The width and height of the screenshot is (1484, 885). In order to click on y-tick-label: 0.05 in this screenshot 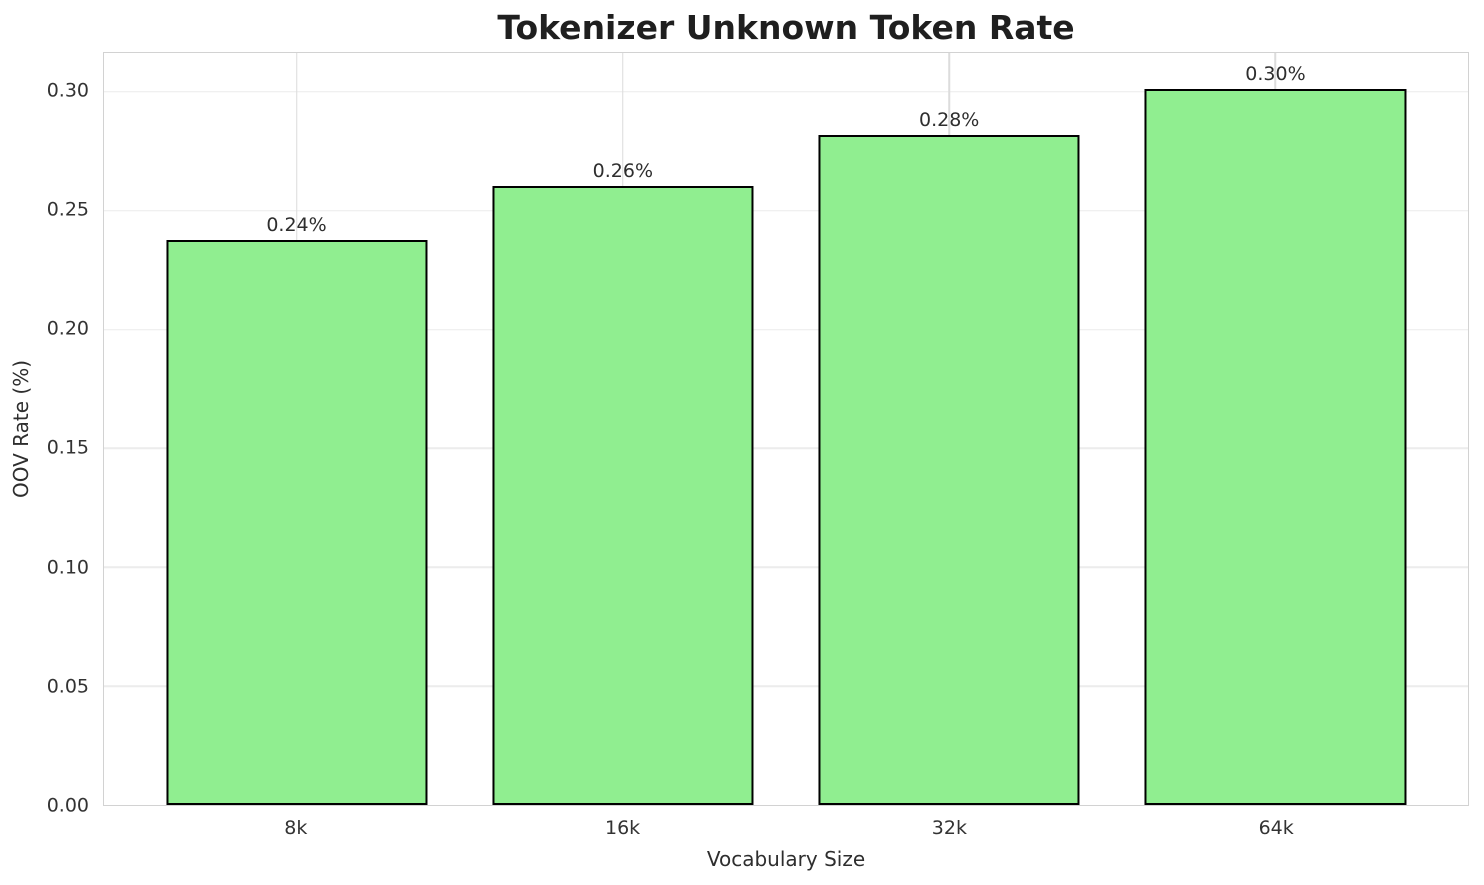, I will do `click(67, 686)`.